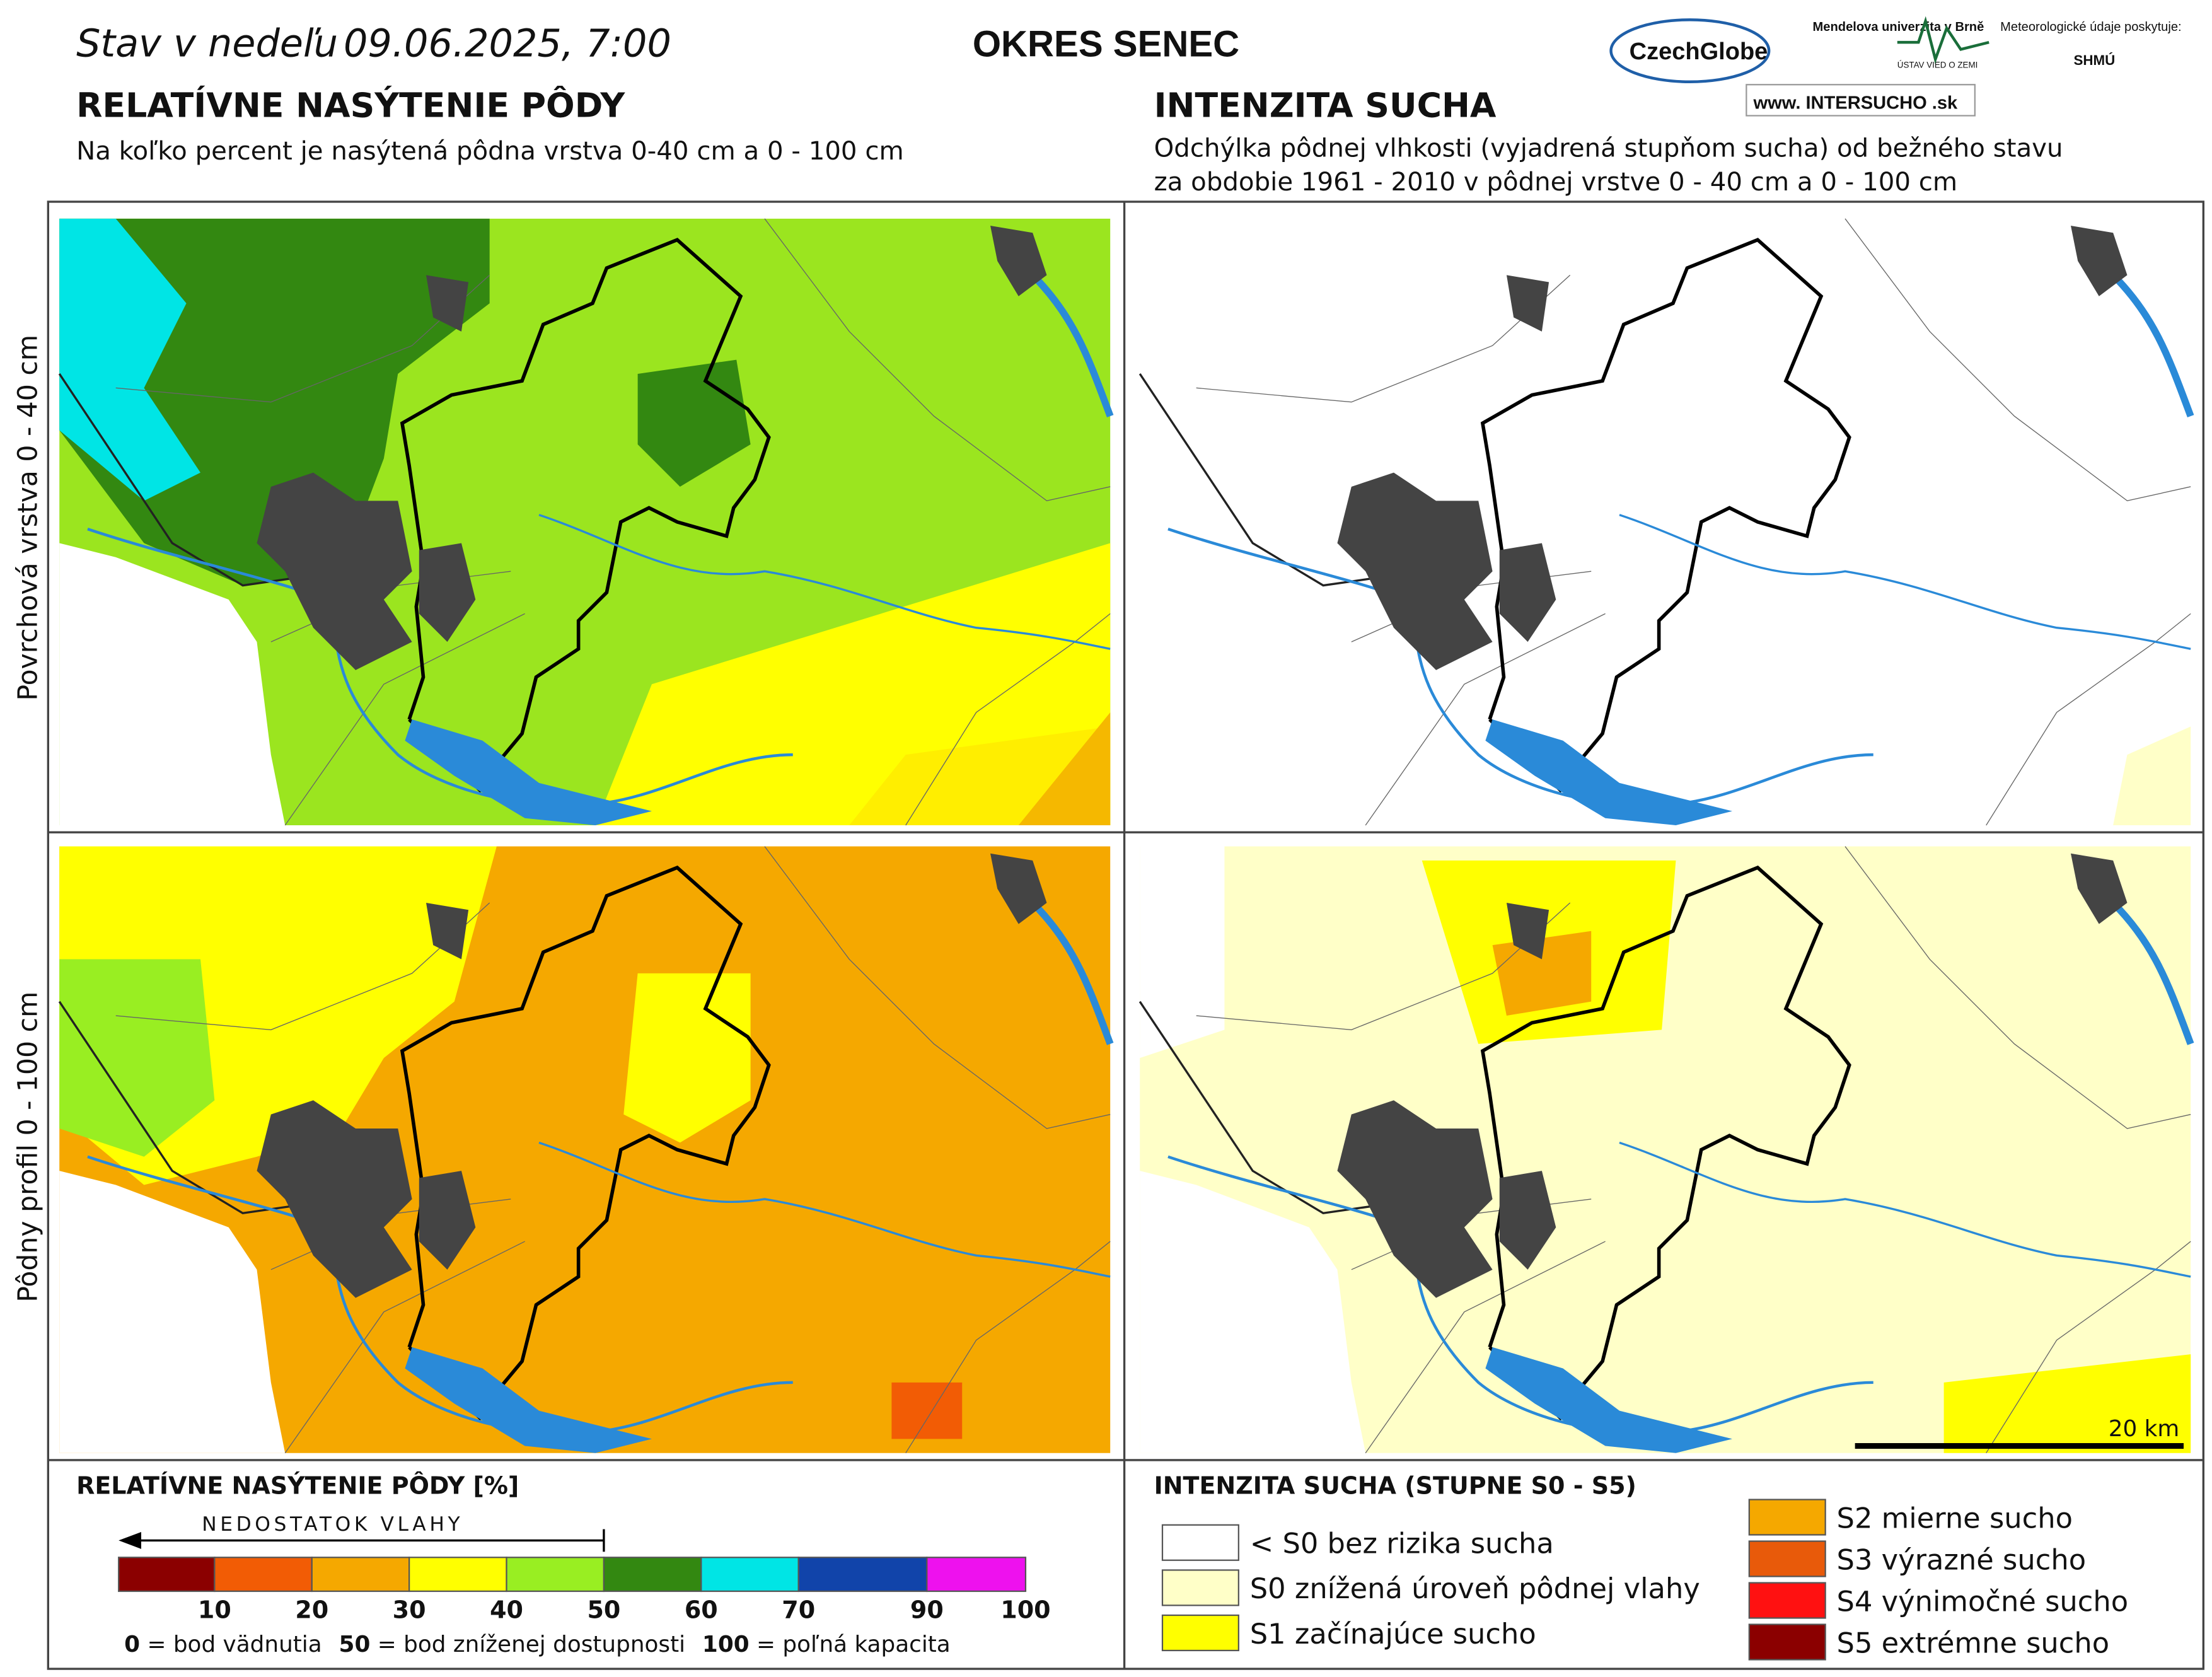  I want to click on label: 60, so click(701, 1609).